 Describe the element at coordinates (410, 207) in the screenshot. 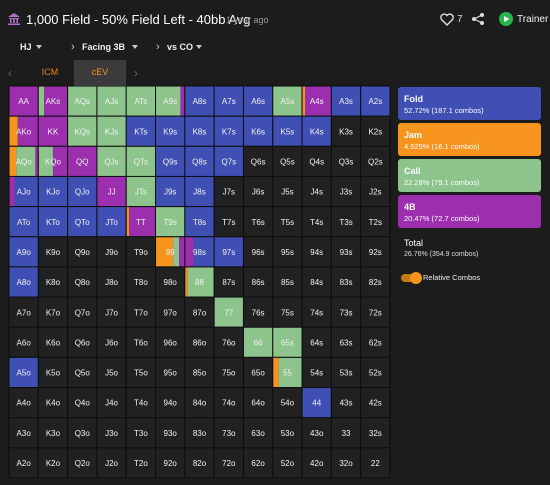

I see `legend-name: 4B` at that location.